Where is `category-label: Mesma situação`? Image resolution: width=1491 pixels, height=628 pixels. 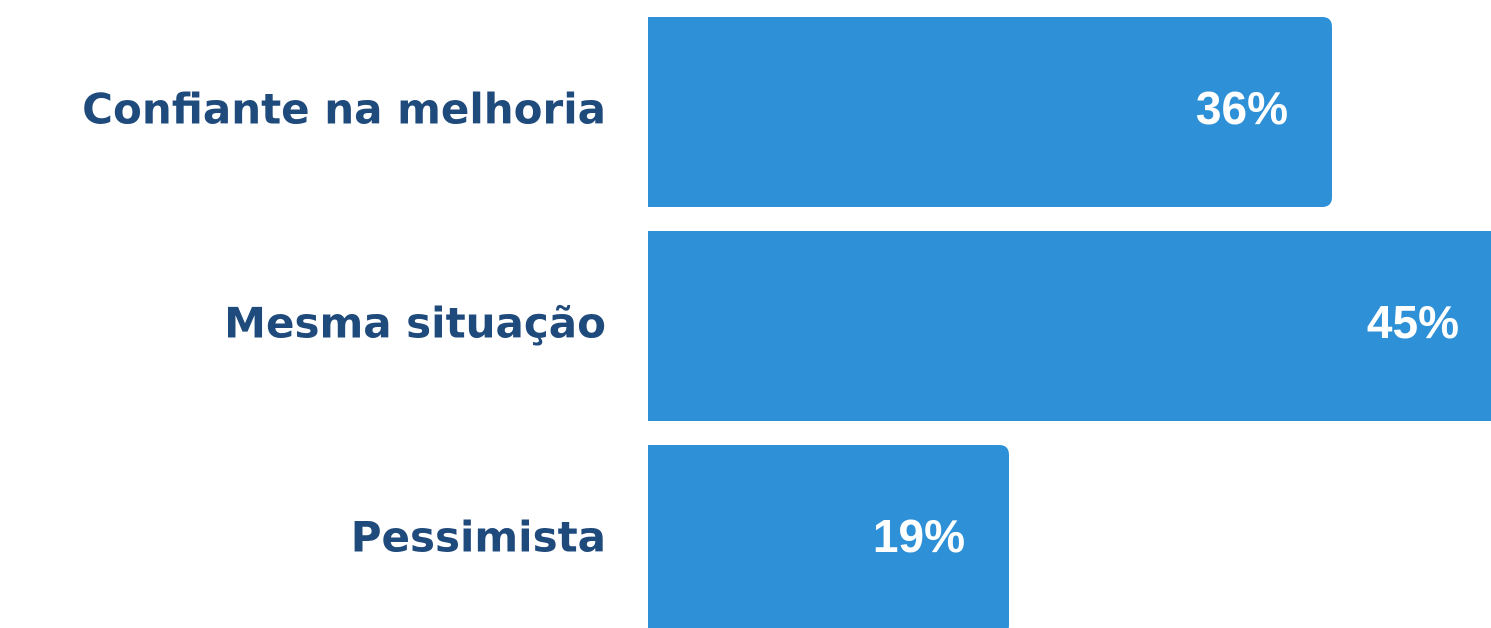 category-label: Mesma situação is located at coordinates (415, 323).